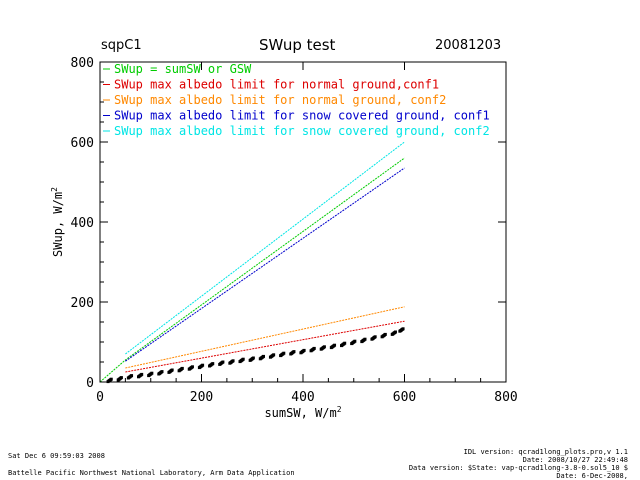  What do you see at coordinates (575, 460) in the screenshot?
I see `footer-file-date: Date: 2008/10/27 22:49:48` at bounding box center [575, 460].